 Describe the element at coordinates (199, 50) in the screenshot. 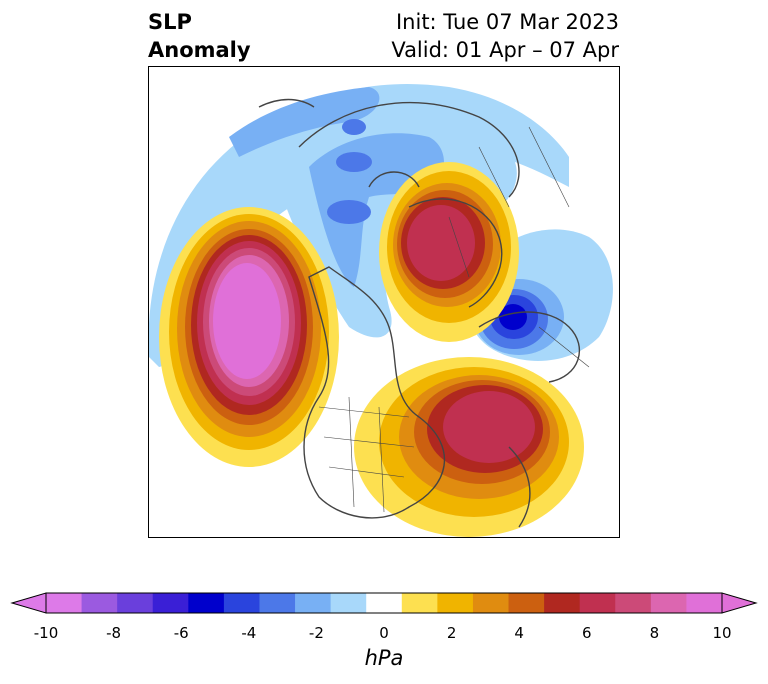

I see `title-type: Anomaly` at that location.